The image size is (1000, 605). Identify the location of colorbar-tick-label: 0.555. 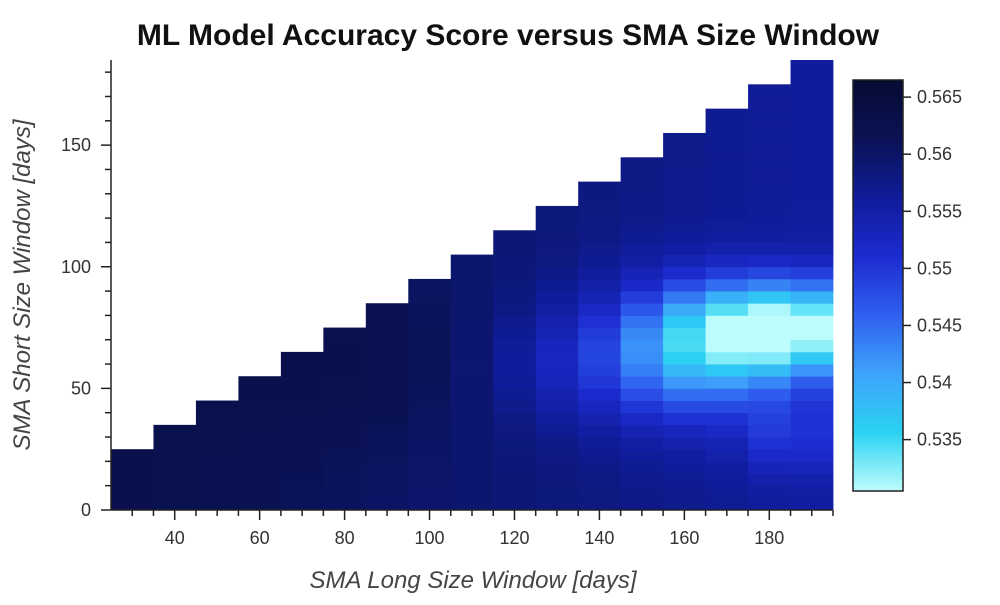
(939, 211).